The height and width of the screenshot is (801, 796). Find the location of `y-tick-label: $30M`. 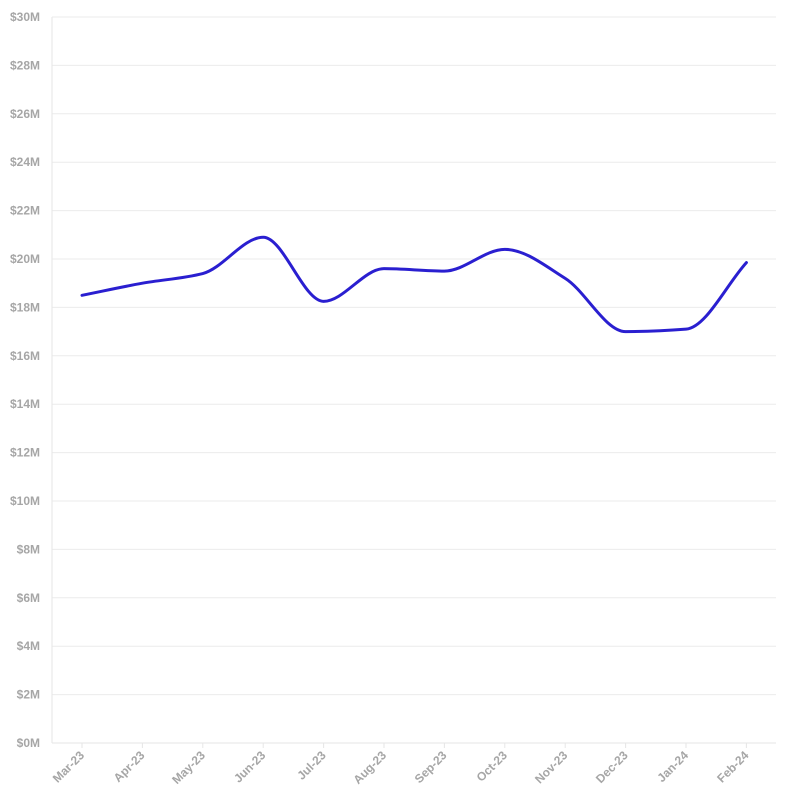

y-tick-label: $30M is located at coordinates (25, 17).